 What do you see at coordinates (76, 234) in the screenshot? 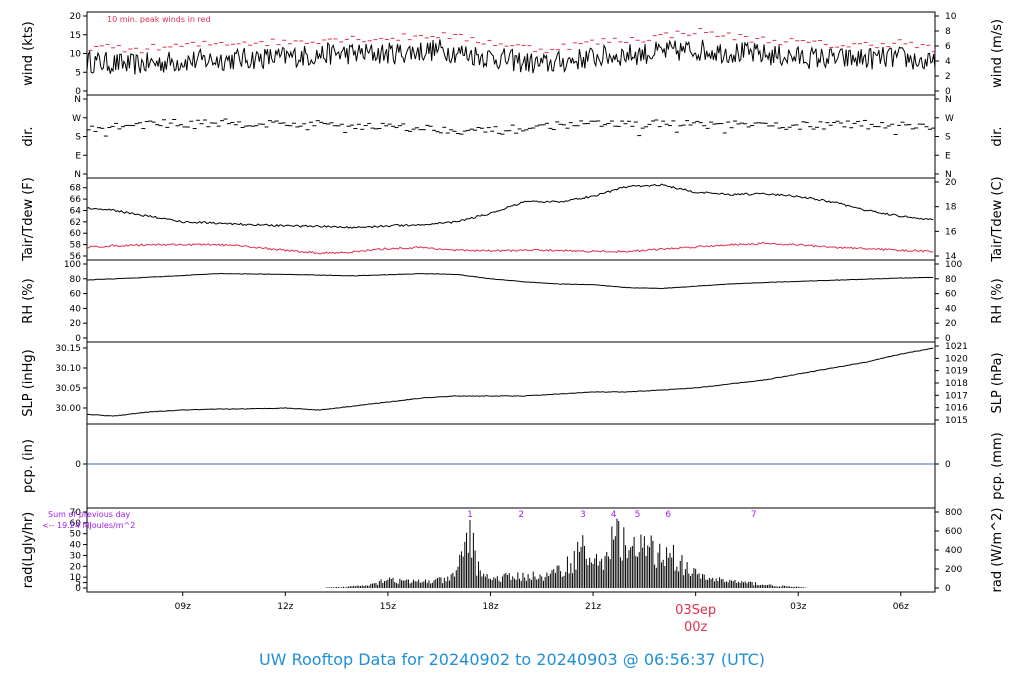
I see `temp-ytick-label-left: 60` at bounding box center [76, 234].